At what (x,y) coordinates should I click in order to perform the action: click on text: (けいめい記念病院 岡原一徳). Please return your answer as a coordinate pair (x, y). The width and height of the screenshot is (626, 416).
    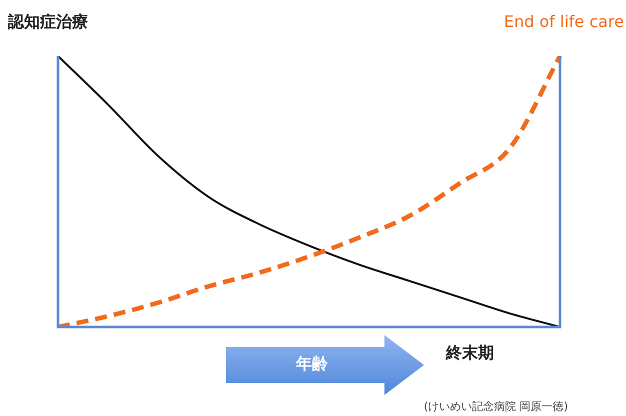
    Looking at the image, I should click on (496, 406).